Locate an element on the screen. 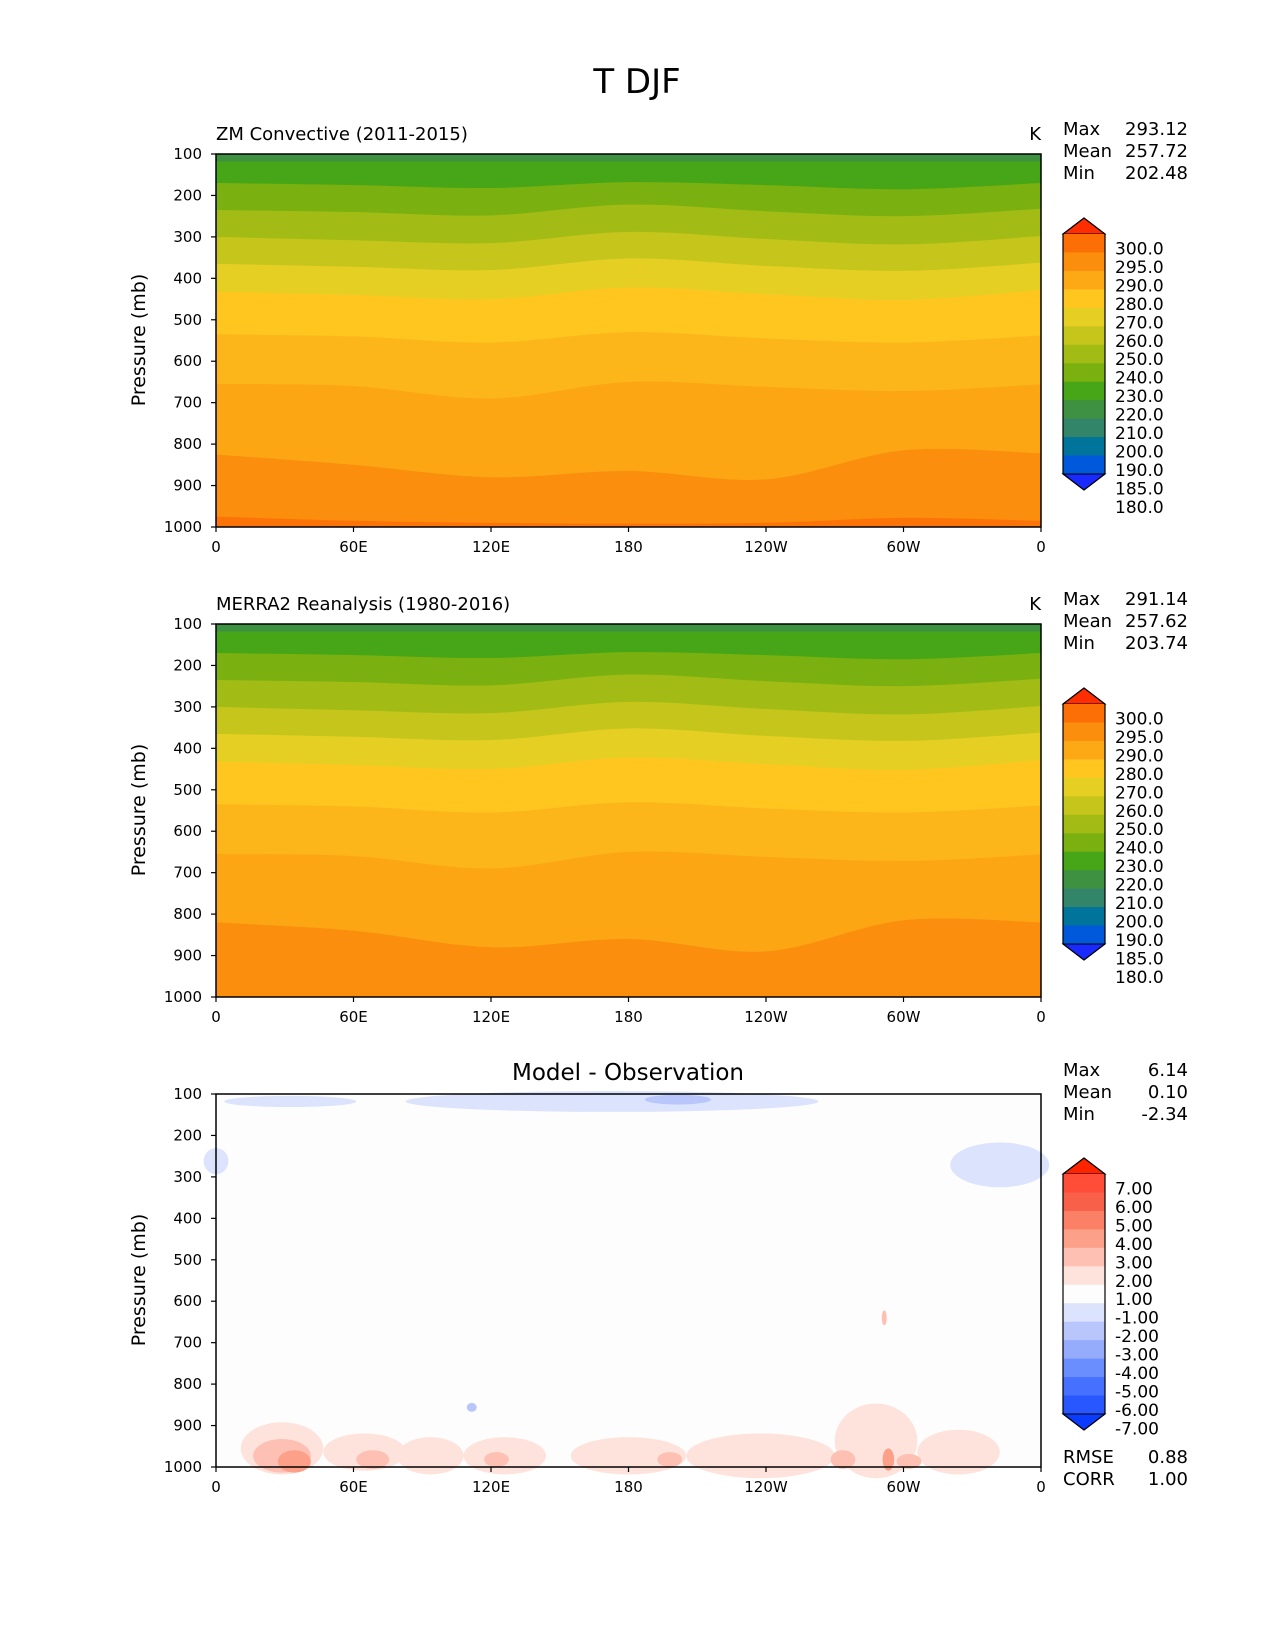 The image size is (1275, 1650). panel-title: Model - Observation is located at coordinates (628, 1073).